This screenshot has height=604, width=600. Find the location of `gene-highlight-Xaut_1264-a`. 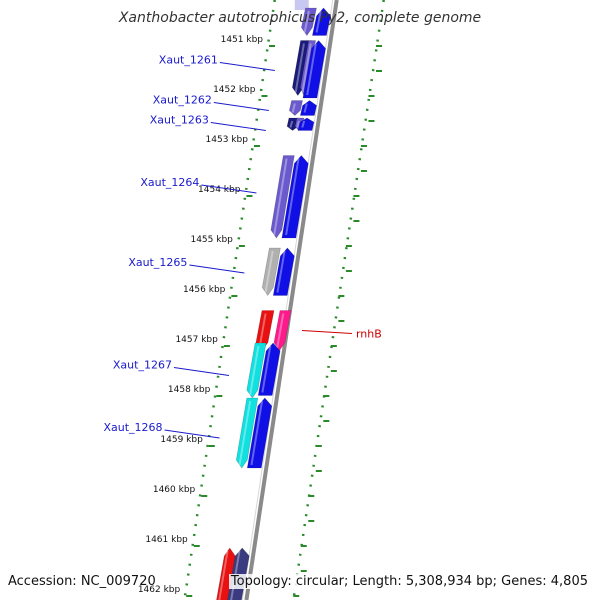

gene-highlight-Xaut_1264-a is located at coordinates (280, 197).